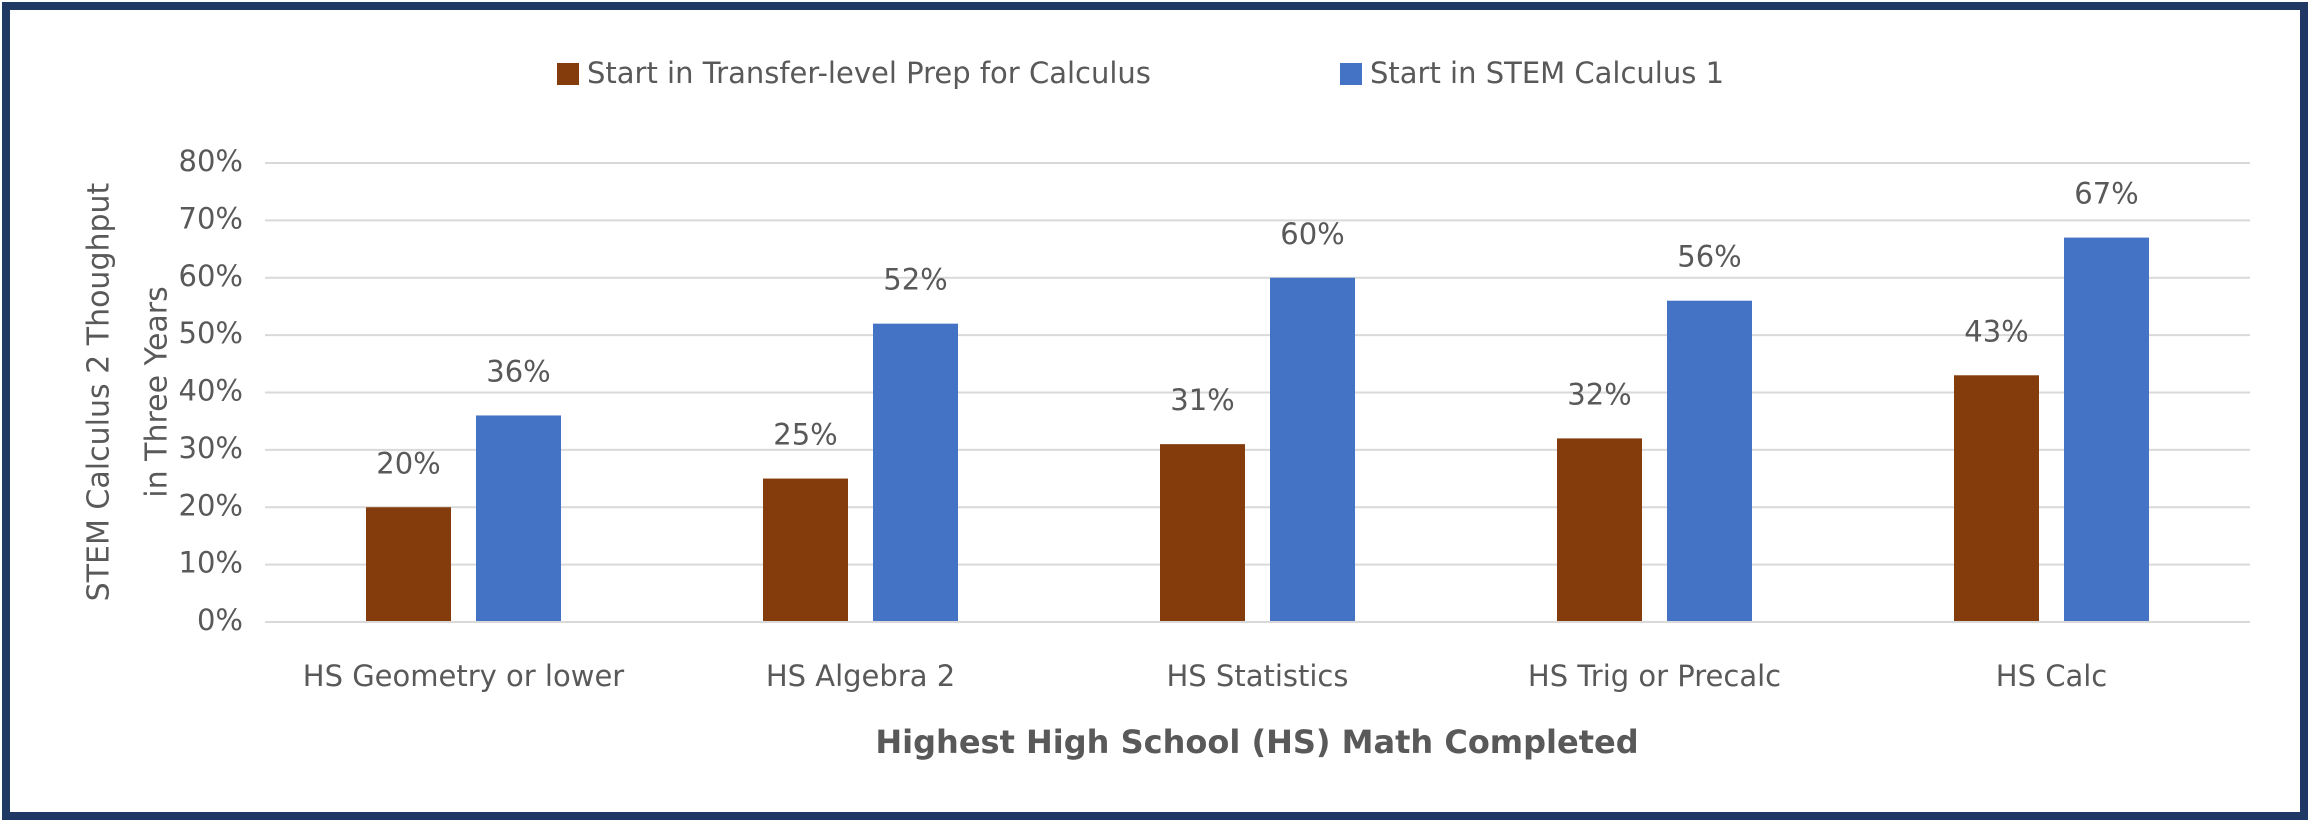 This screenshot has width=2310, height=822. What do you see at coordinates (2106, 194) in the screenshot?
I see `data-label: 67%` at bounding box center [2106, 194].